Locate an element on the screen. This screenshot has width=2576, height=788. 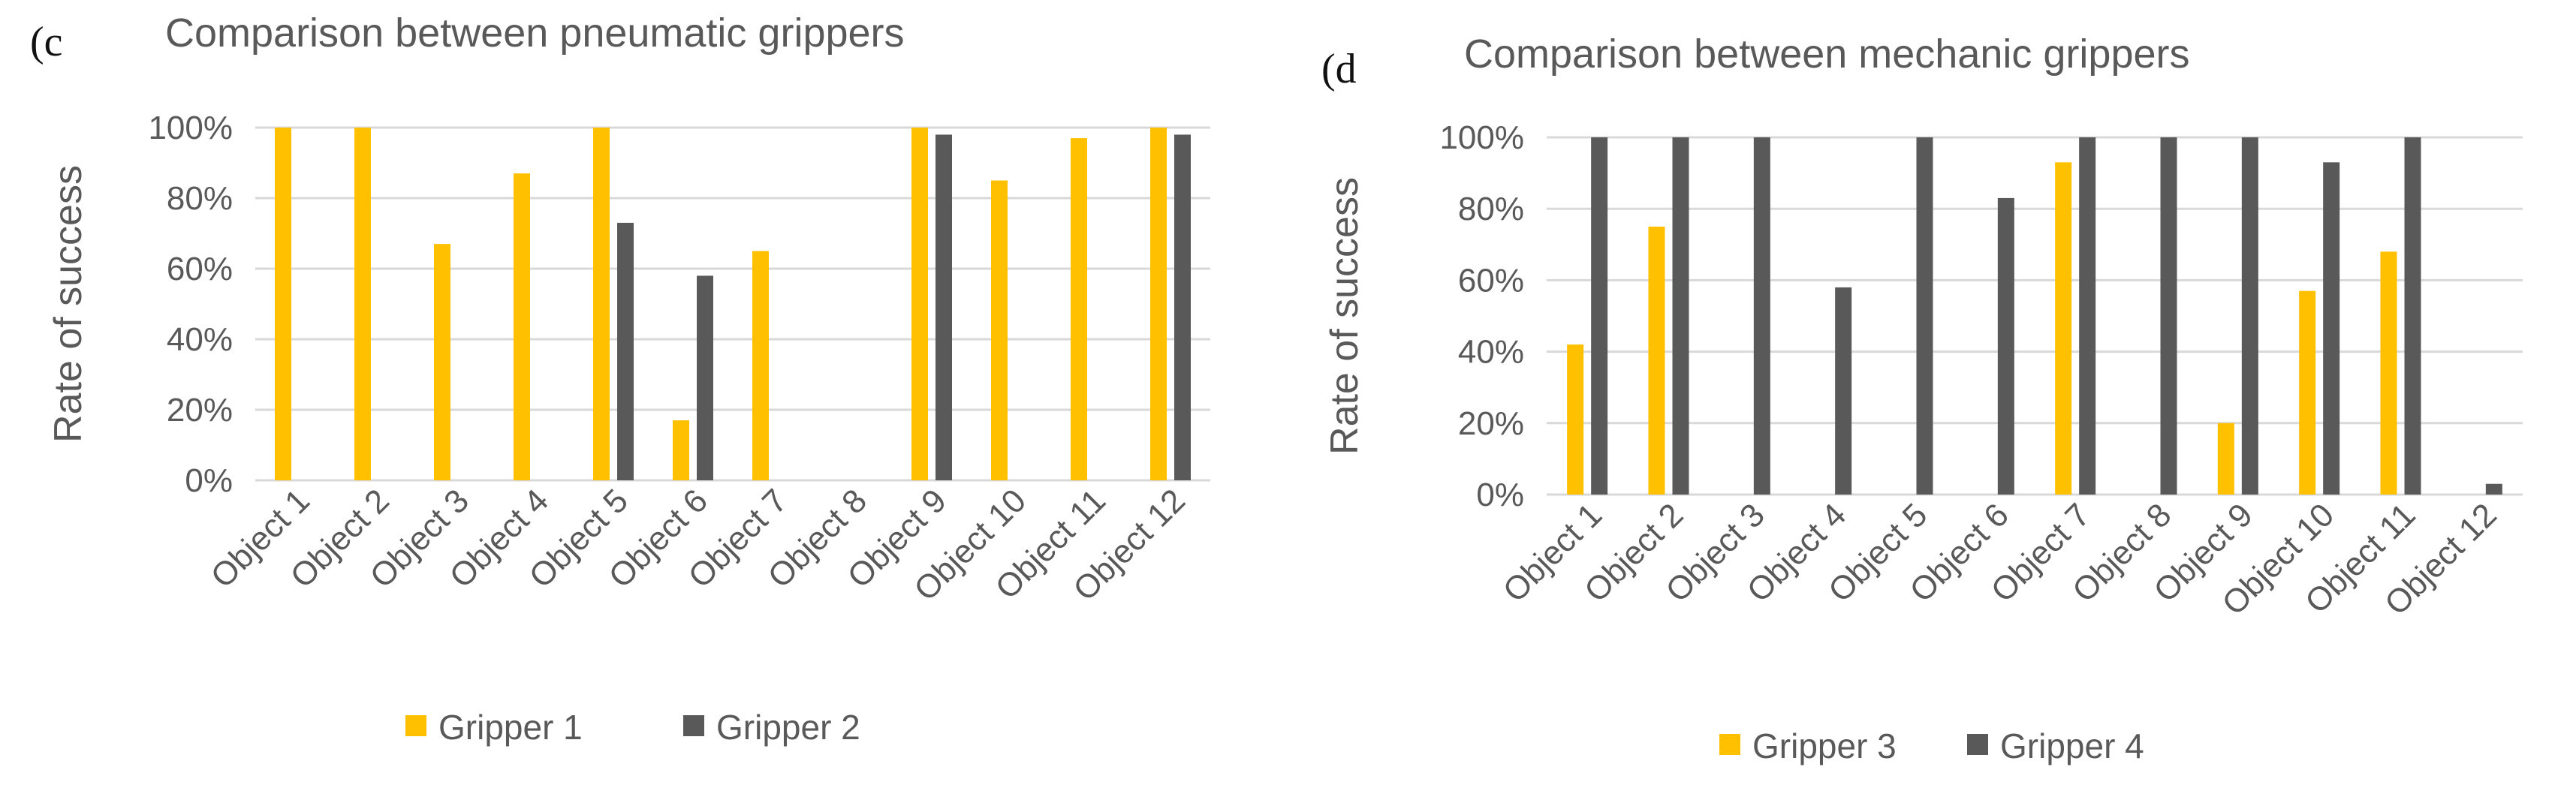
chart-title: Comparison between mechanic grippers is located at coordinates (1827, 54).